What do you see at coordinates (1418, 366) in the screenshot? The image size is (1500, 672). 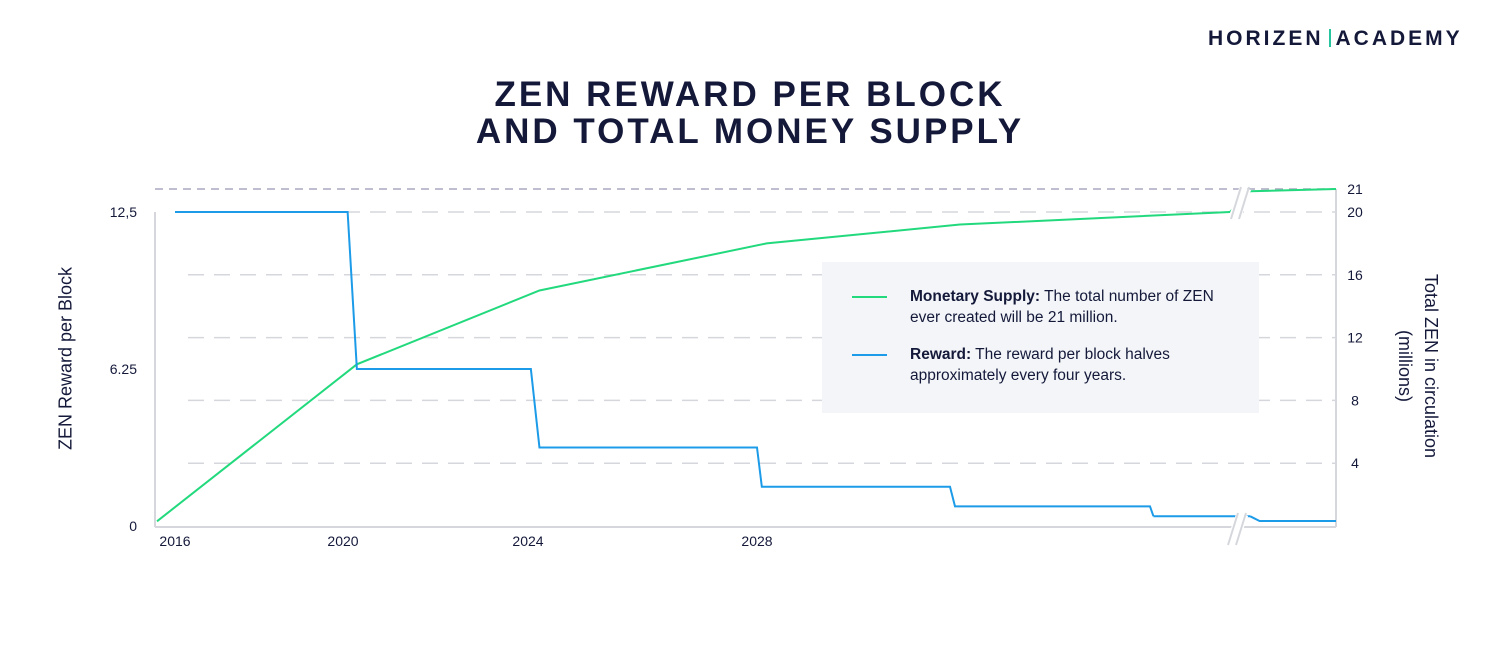 I see `right-axis-label: Total ZEN in circulation (millions)` at bounding box center [1418, 366].